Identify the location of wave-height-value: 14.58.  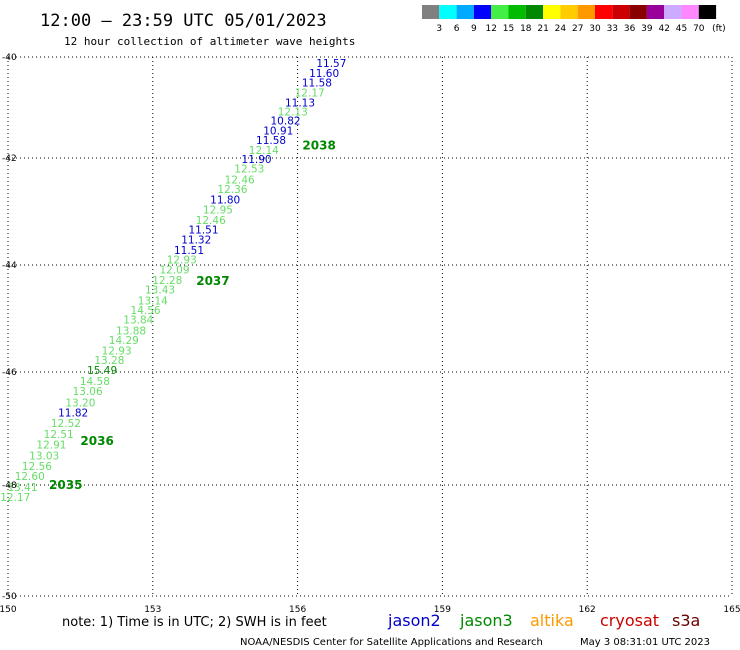
(95, 382).